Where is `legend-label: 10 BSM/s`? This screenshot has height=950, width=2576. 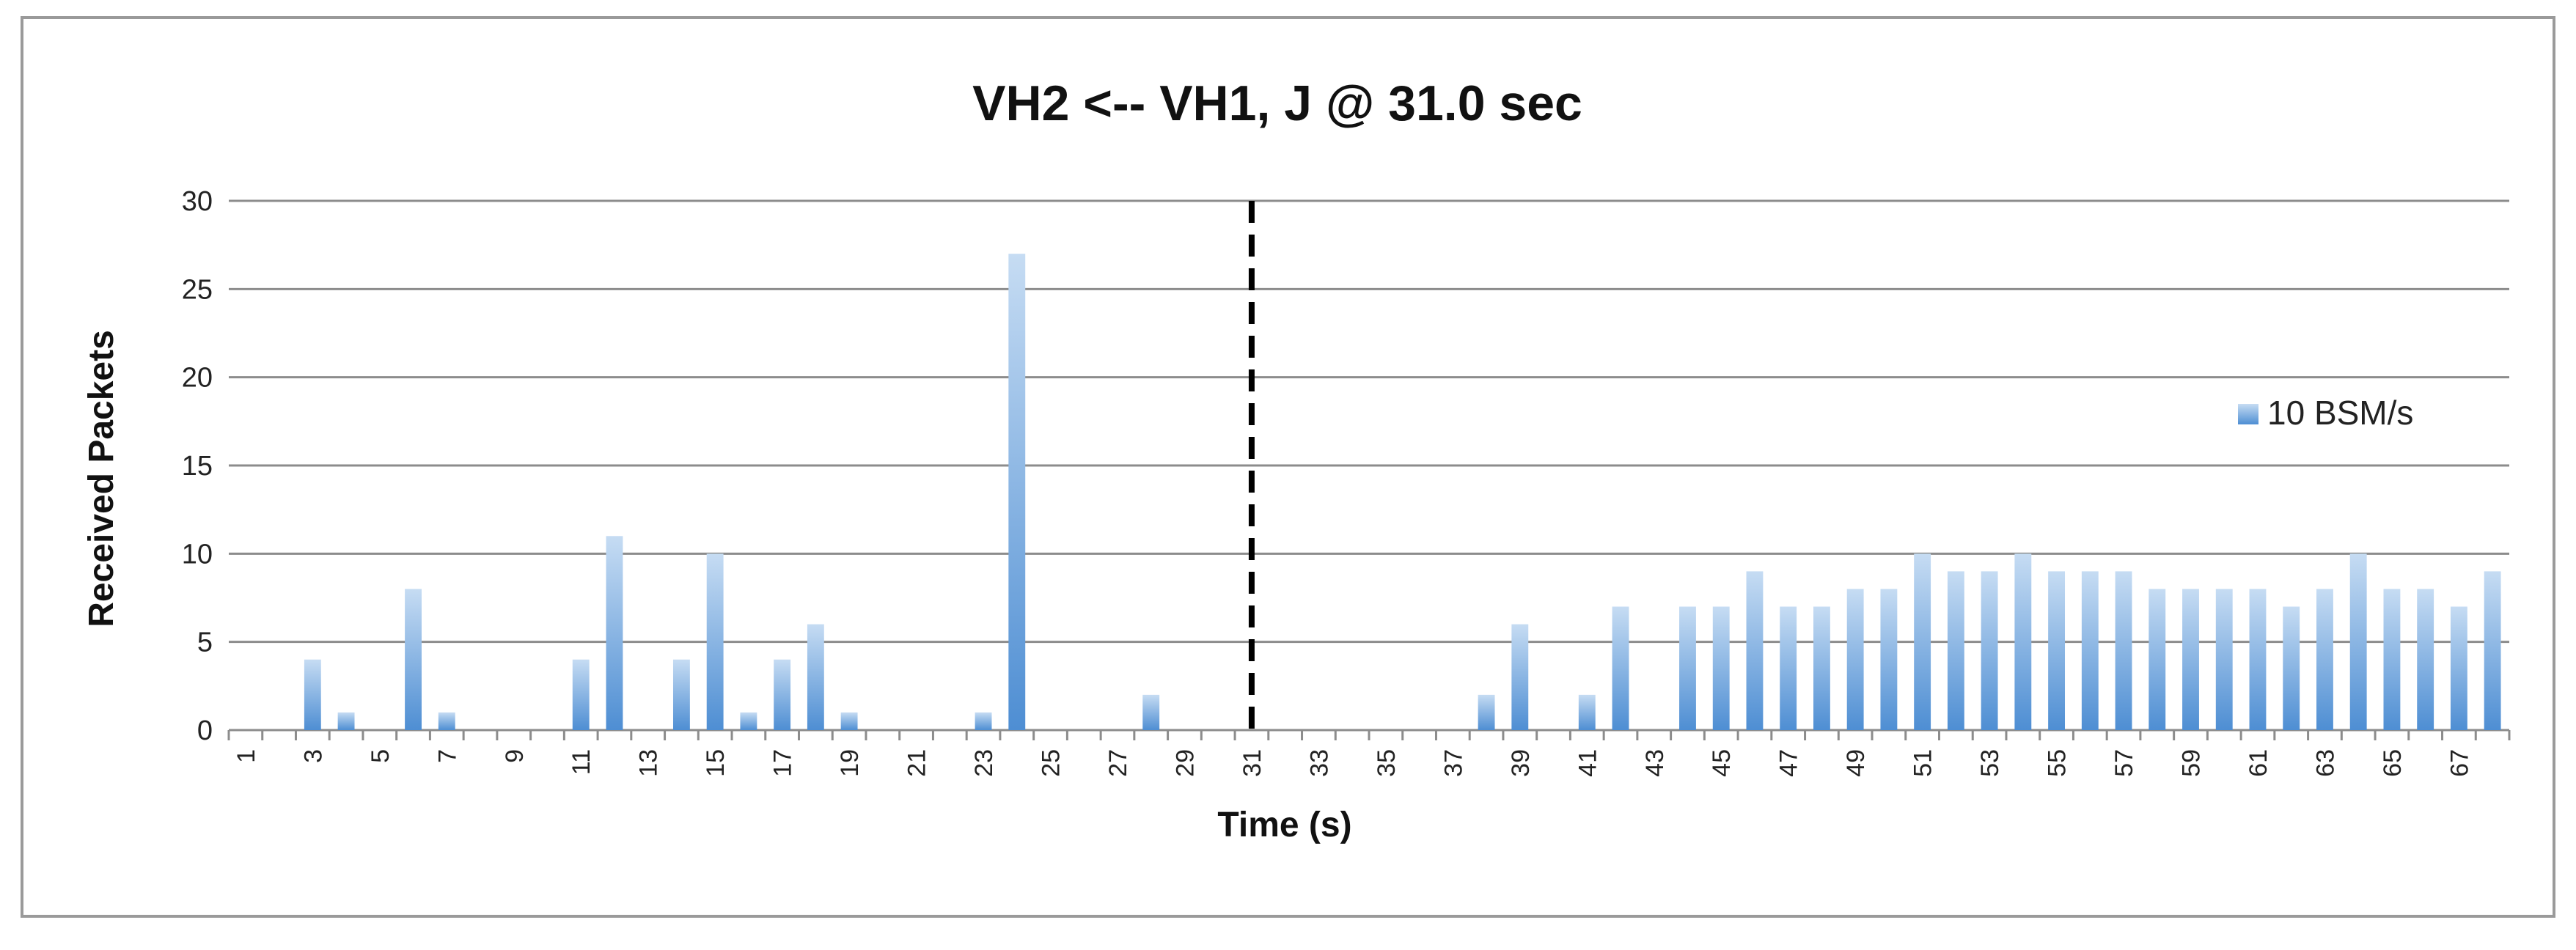
legend-label: 10 BSM/s is located at coordinates (2340, 413).